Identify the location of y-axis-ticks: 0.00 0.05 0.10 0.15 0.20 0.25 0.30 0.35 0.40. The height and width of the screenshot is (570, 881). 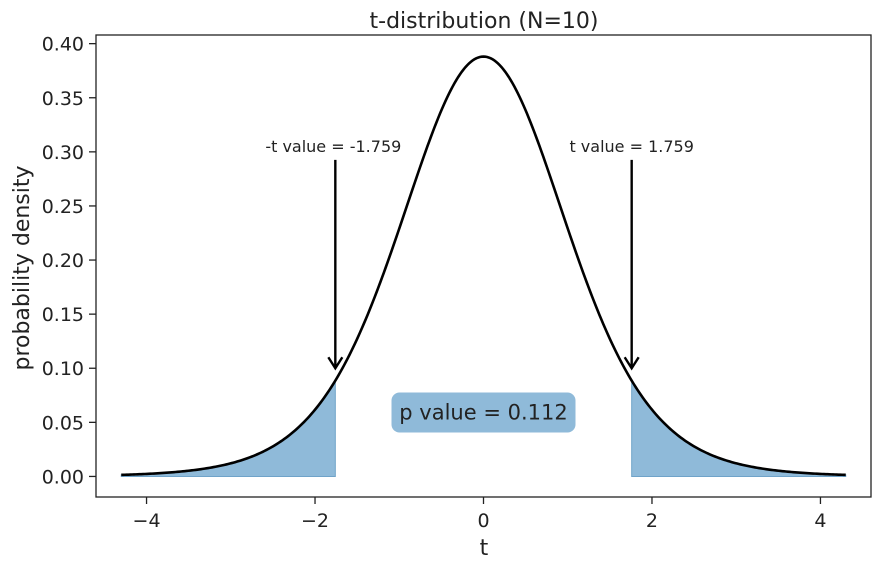
(69, 261).